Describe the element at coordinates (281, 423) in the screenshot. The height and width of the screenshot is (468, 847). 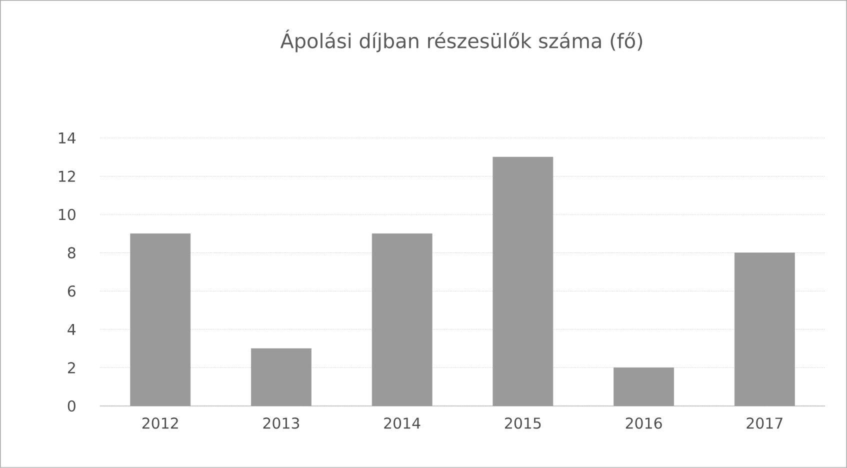
I see `x-tick-label: 2013` at that location.